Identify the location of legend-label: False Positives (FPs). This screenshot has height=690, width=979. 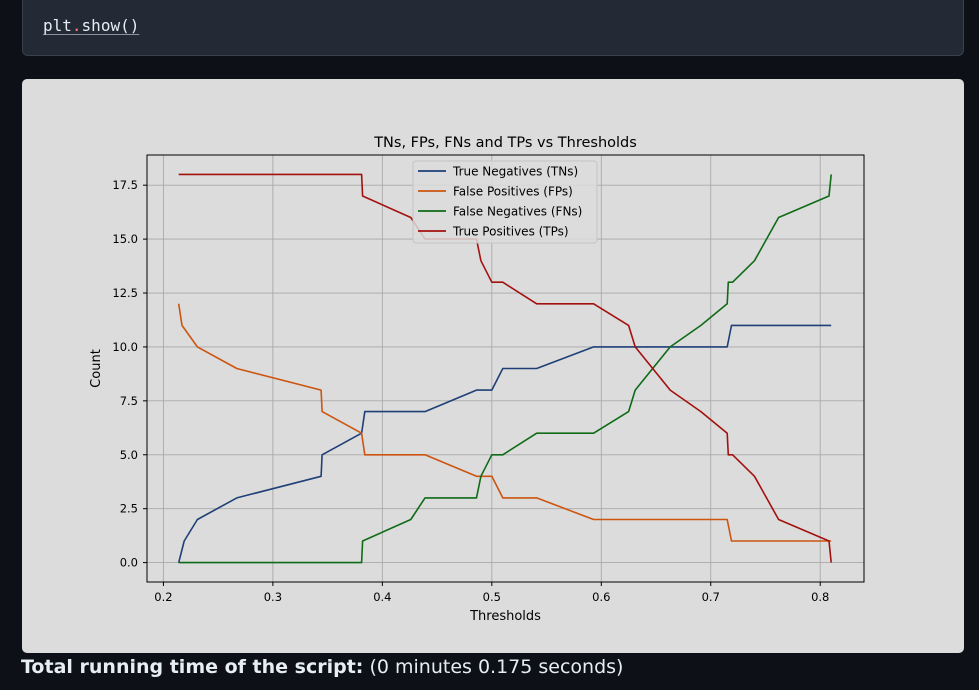
(513, 192).